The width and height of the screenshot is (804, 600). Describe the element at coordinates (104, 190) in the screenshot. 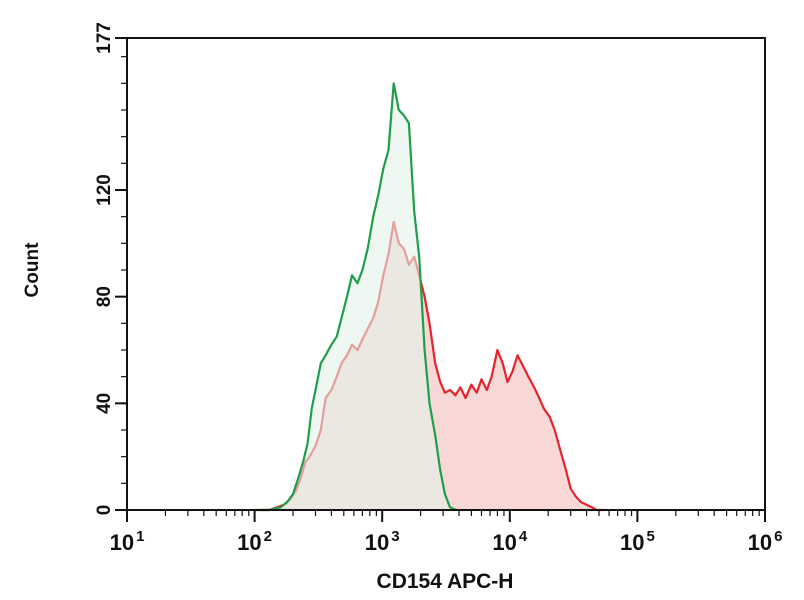

I see `y-tick-label: 120` at that location.